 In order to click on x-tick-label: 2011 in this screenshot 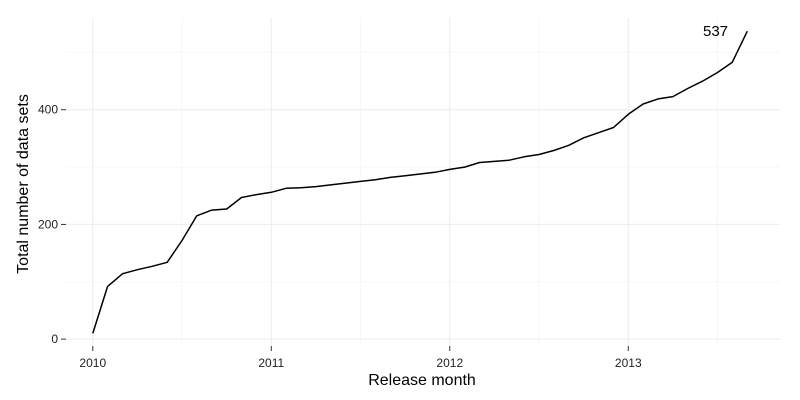, I will do `click(271, 363)`.